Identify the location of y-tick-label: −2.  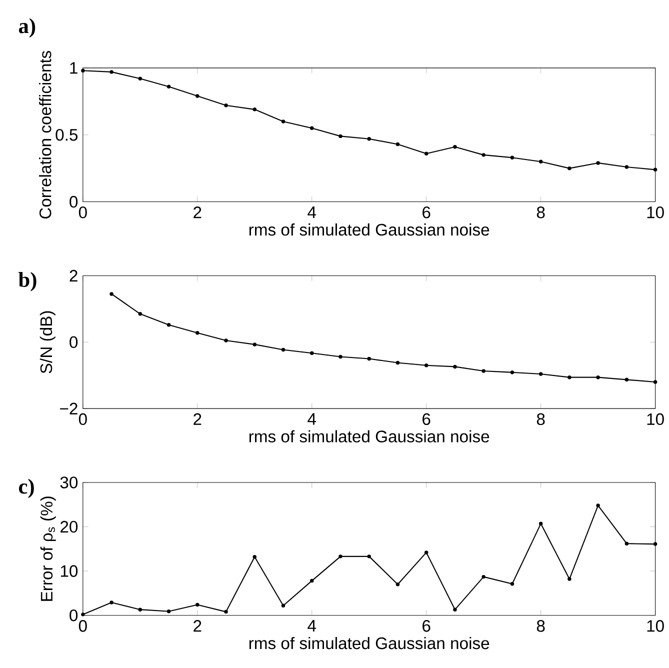
(69, 408).